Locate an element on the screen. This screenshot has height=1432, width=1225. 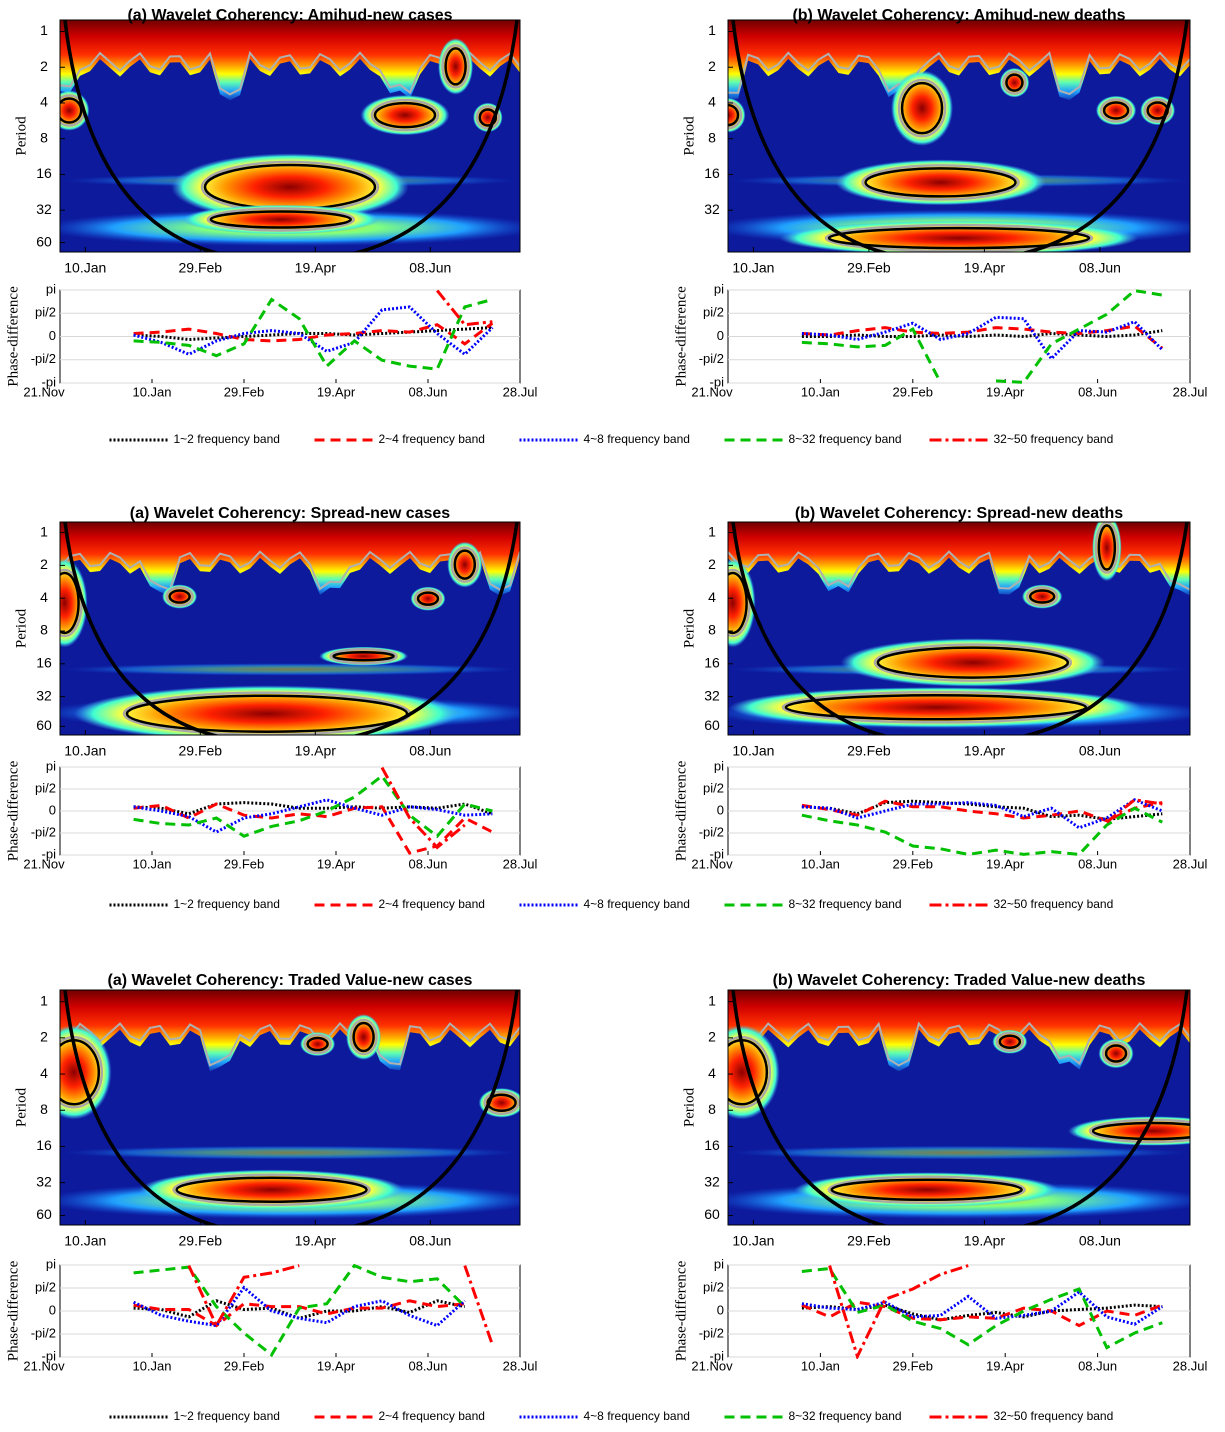
legend-label: 1~2 frequency band is located at coordinates (227, 1416).